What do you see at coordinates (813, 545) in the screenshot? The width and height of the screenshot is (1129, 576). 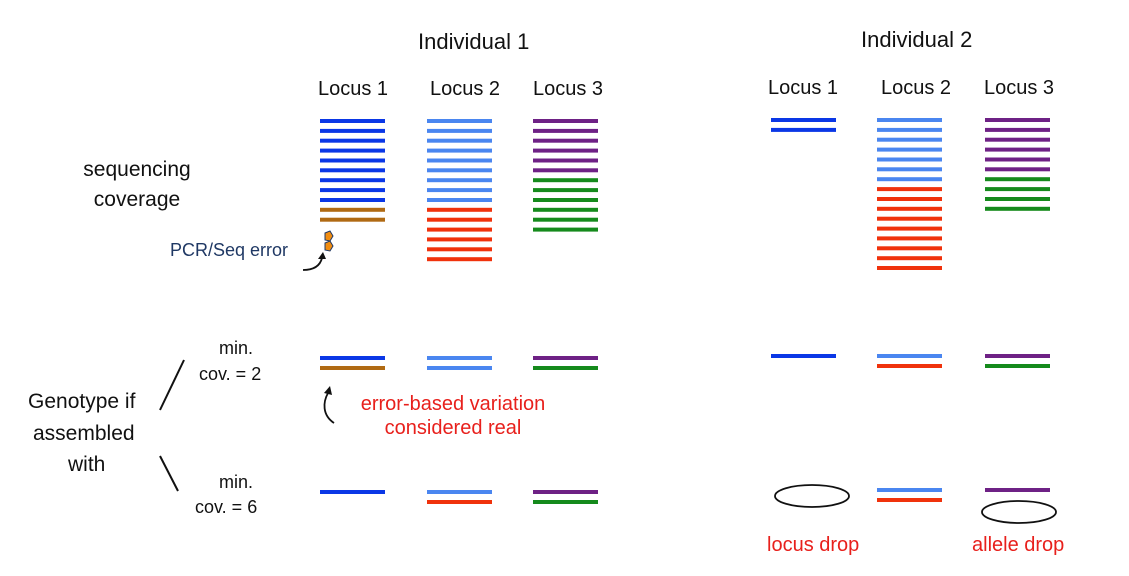 I see `locus-drop-label: locus drop` at bounding box center [813, 545].